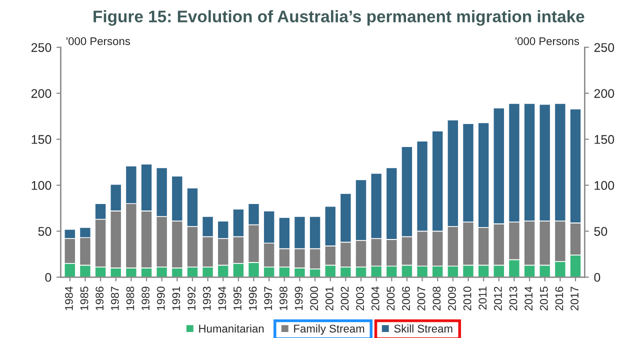 The height and width of the screenshot is (338, 639). Describe the element at coordinates (544, 298) in the screenshot. I see `x-tick-label: 2015` at that location.